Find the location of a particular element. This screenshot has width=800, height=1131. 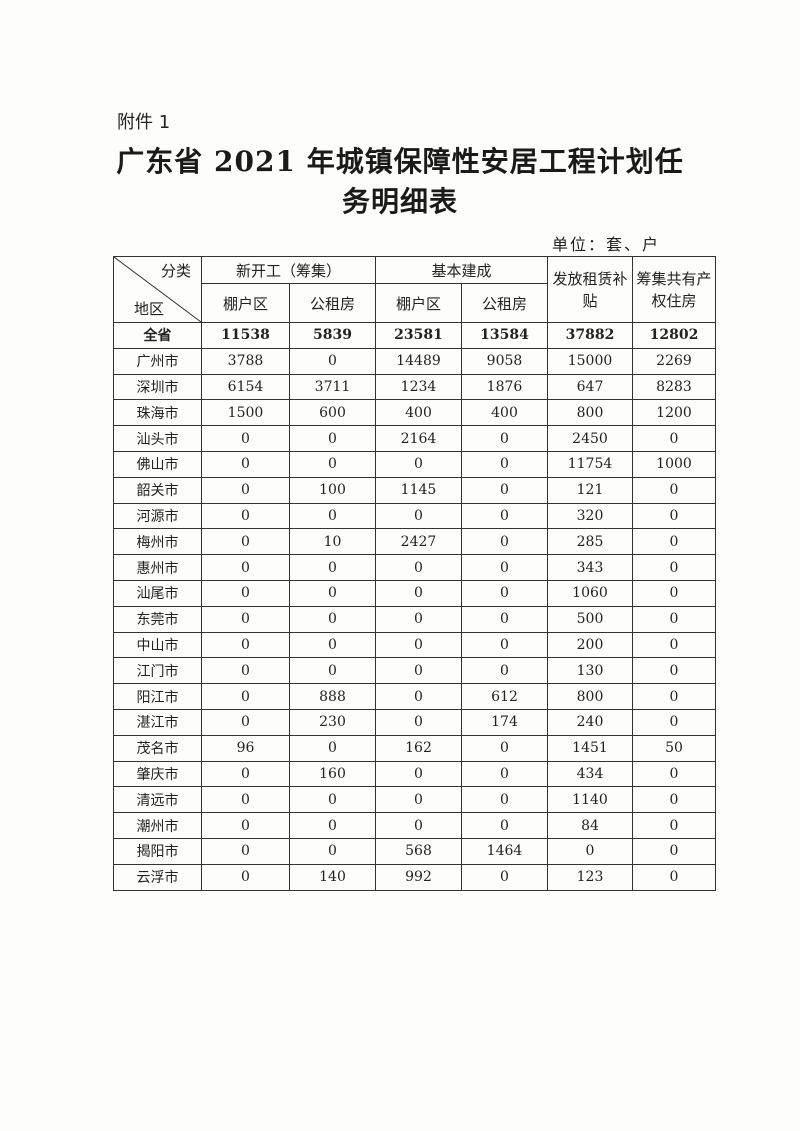

cell-completed-shanty: 1145 is located at coordinates (418, 490).